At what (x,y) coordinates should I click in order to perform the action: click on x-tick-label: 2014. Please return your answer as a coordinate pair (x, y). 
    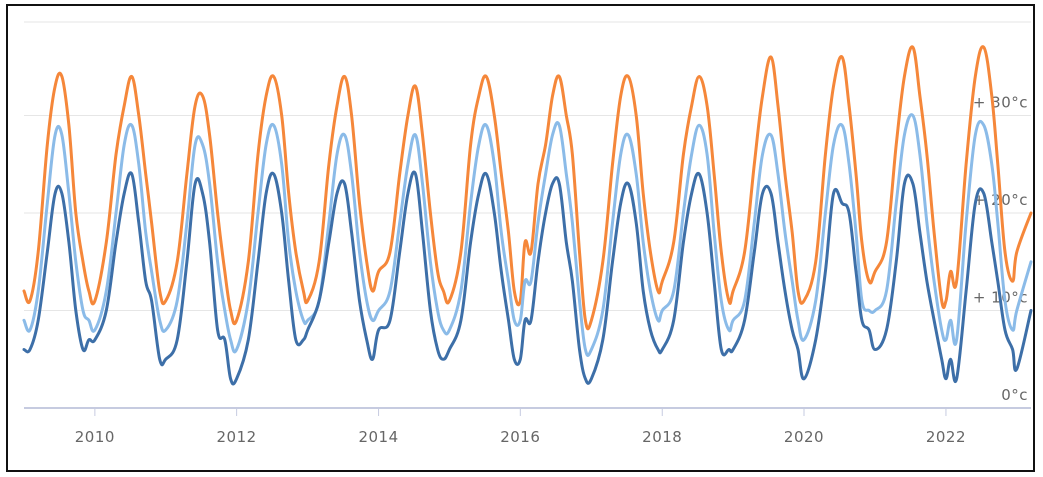
    Looking at the image, I should click on (378, 437).